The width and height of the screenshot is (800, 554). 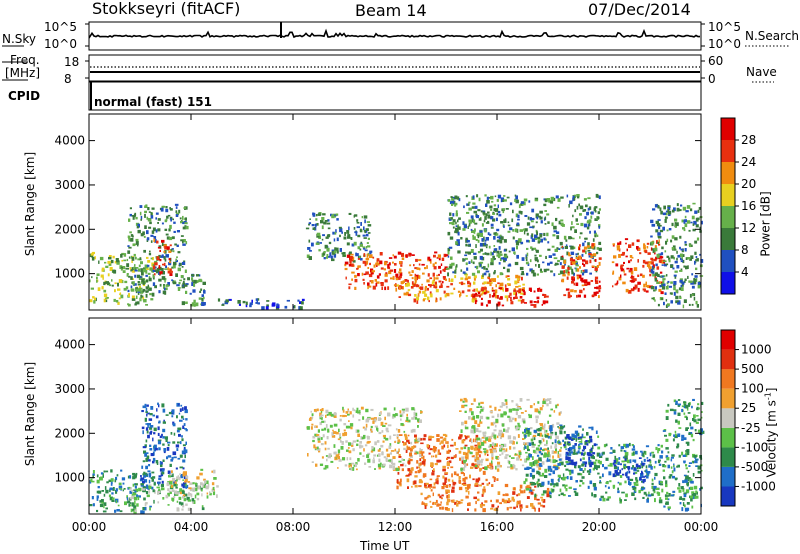 What do you see at coordinates (391, 10) in the screenshot?
I see `beam-title: Beam 14` at bounding box center [391, 10].